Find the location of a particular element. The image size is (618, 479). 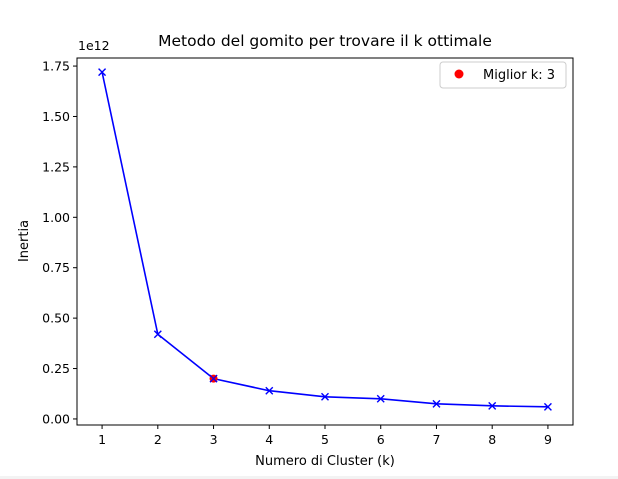

legend-marker-red-dot is located at coordinates (459, 74).